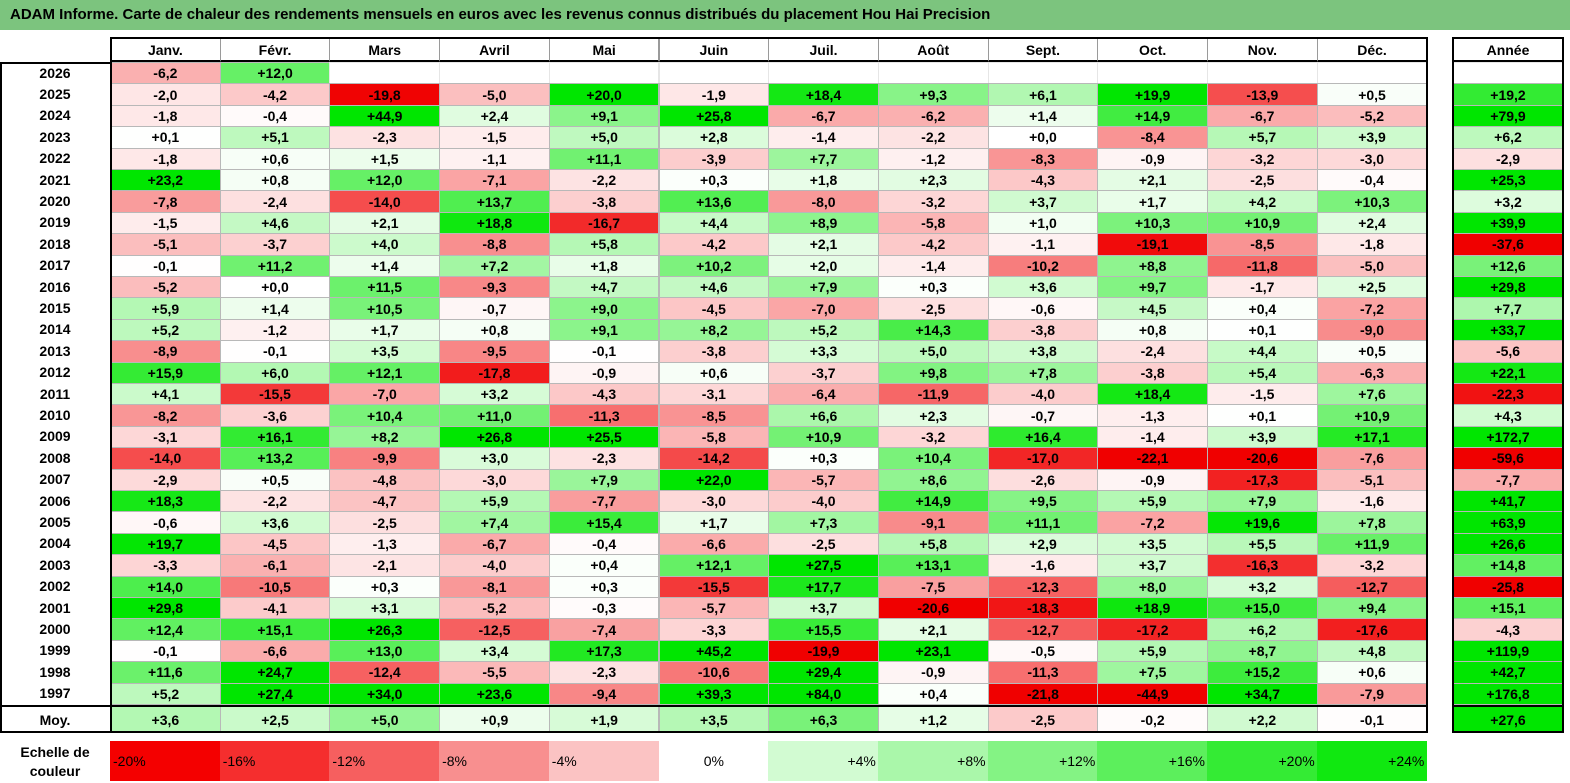  What do you see at coordinates (55, 72) in the screenshot?
I see `row-year-label: 2026` at bounding box center [55, 72].